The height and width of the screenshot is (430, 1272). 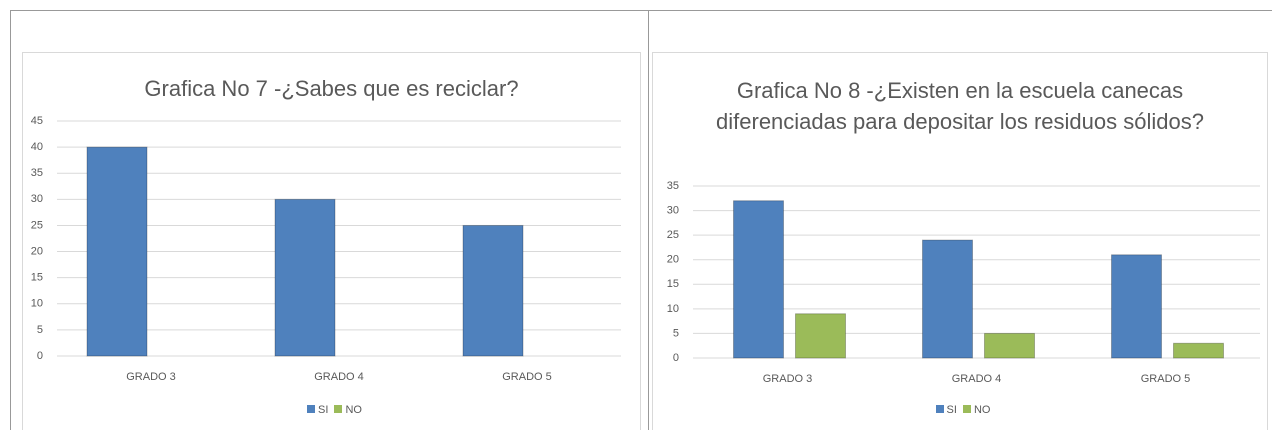 What do you see at coordinates (37, 147) in the screenshot?
I see `y-tick-label: 40` at bounding box center [37, 147].